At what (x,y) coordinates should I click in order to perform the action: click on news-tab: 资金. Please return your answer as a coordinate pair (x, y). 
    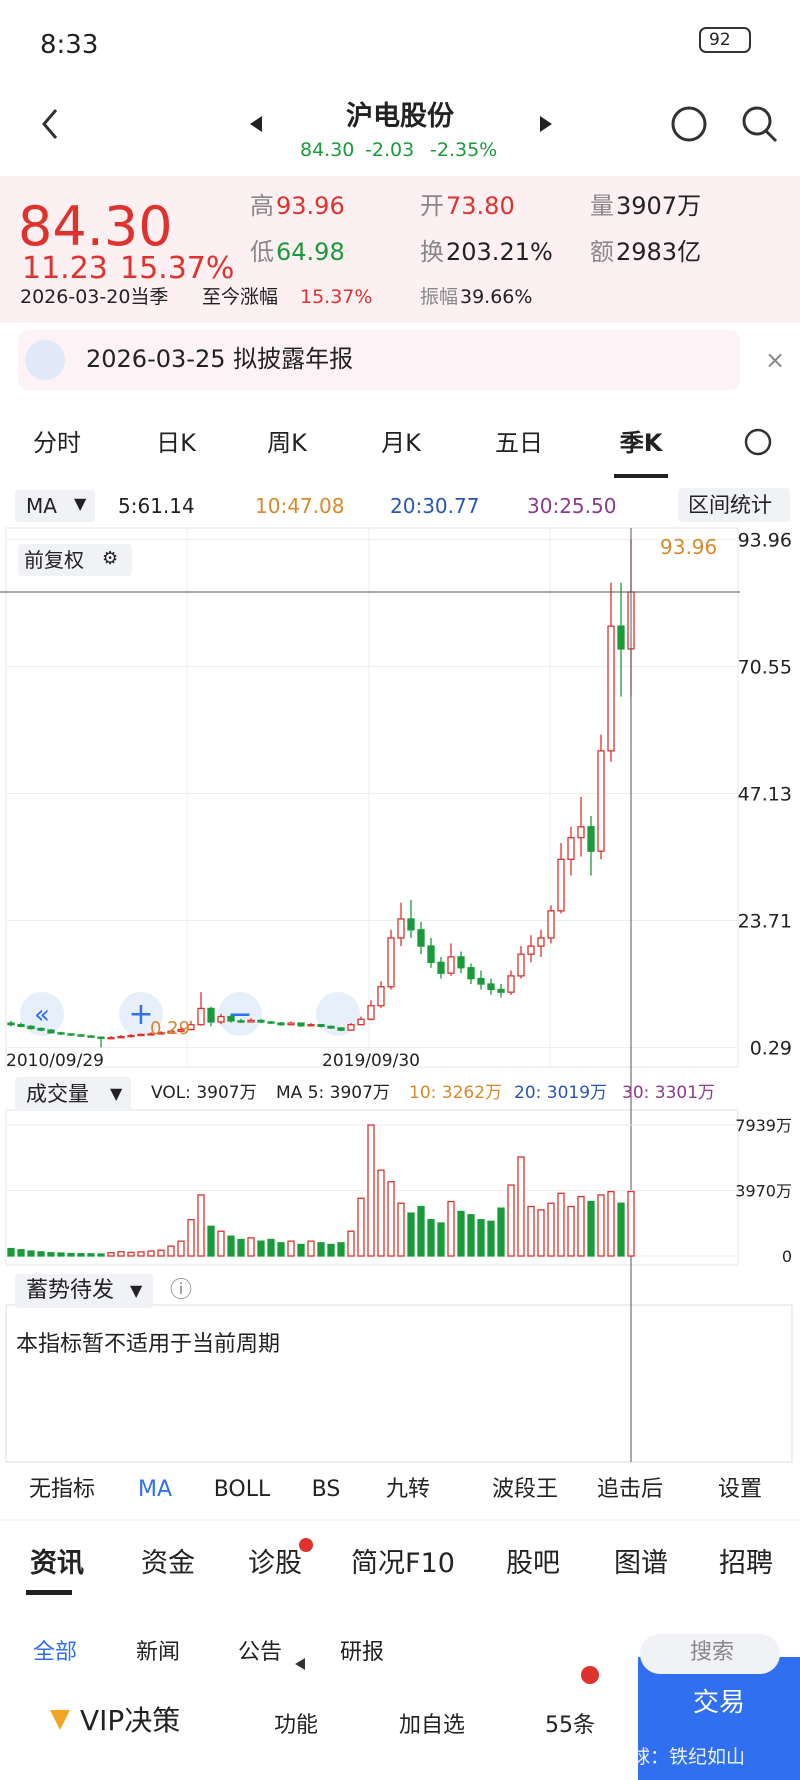
    Looking at the image, I should click on (168, 1563).